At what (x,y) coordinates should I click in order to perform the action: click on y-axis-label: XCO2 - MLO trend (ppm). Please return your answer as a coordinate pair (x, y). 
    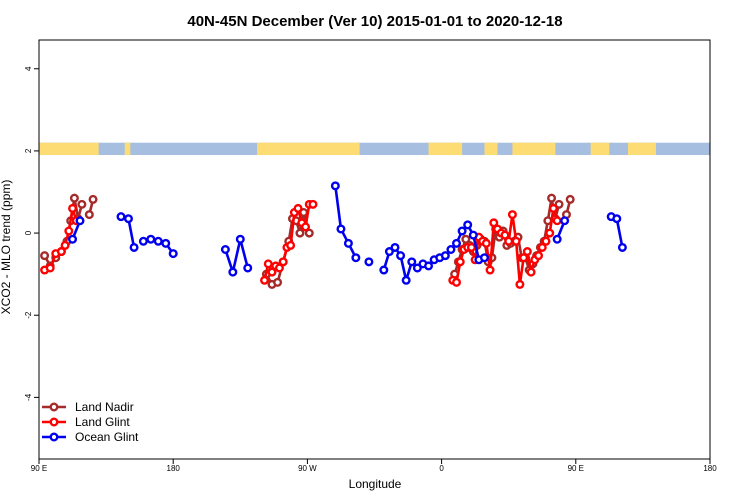
    Looking at the image, I should click on (6, 247).